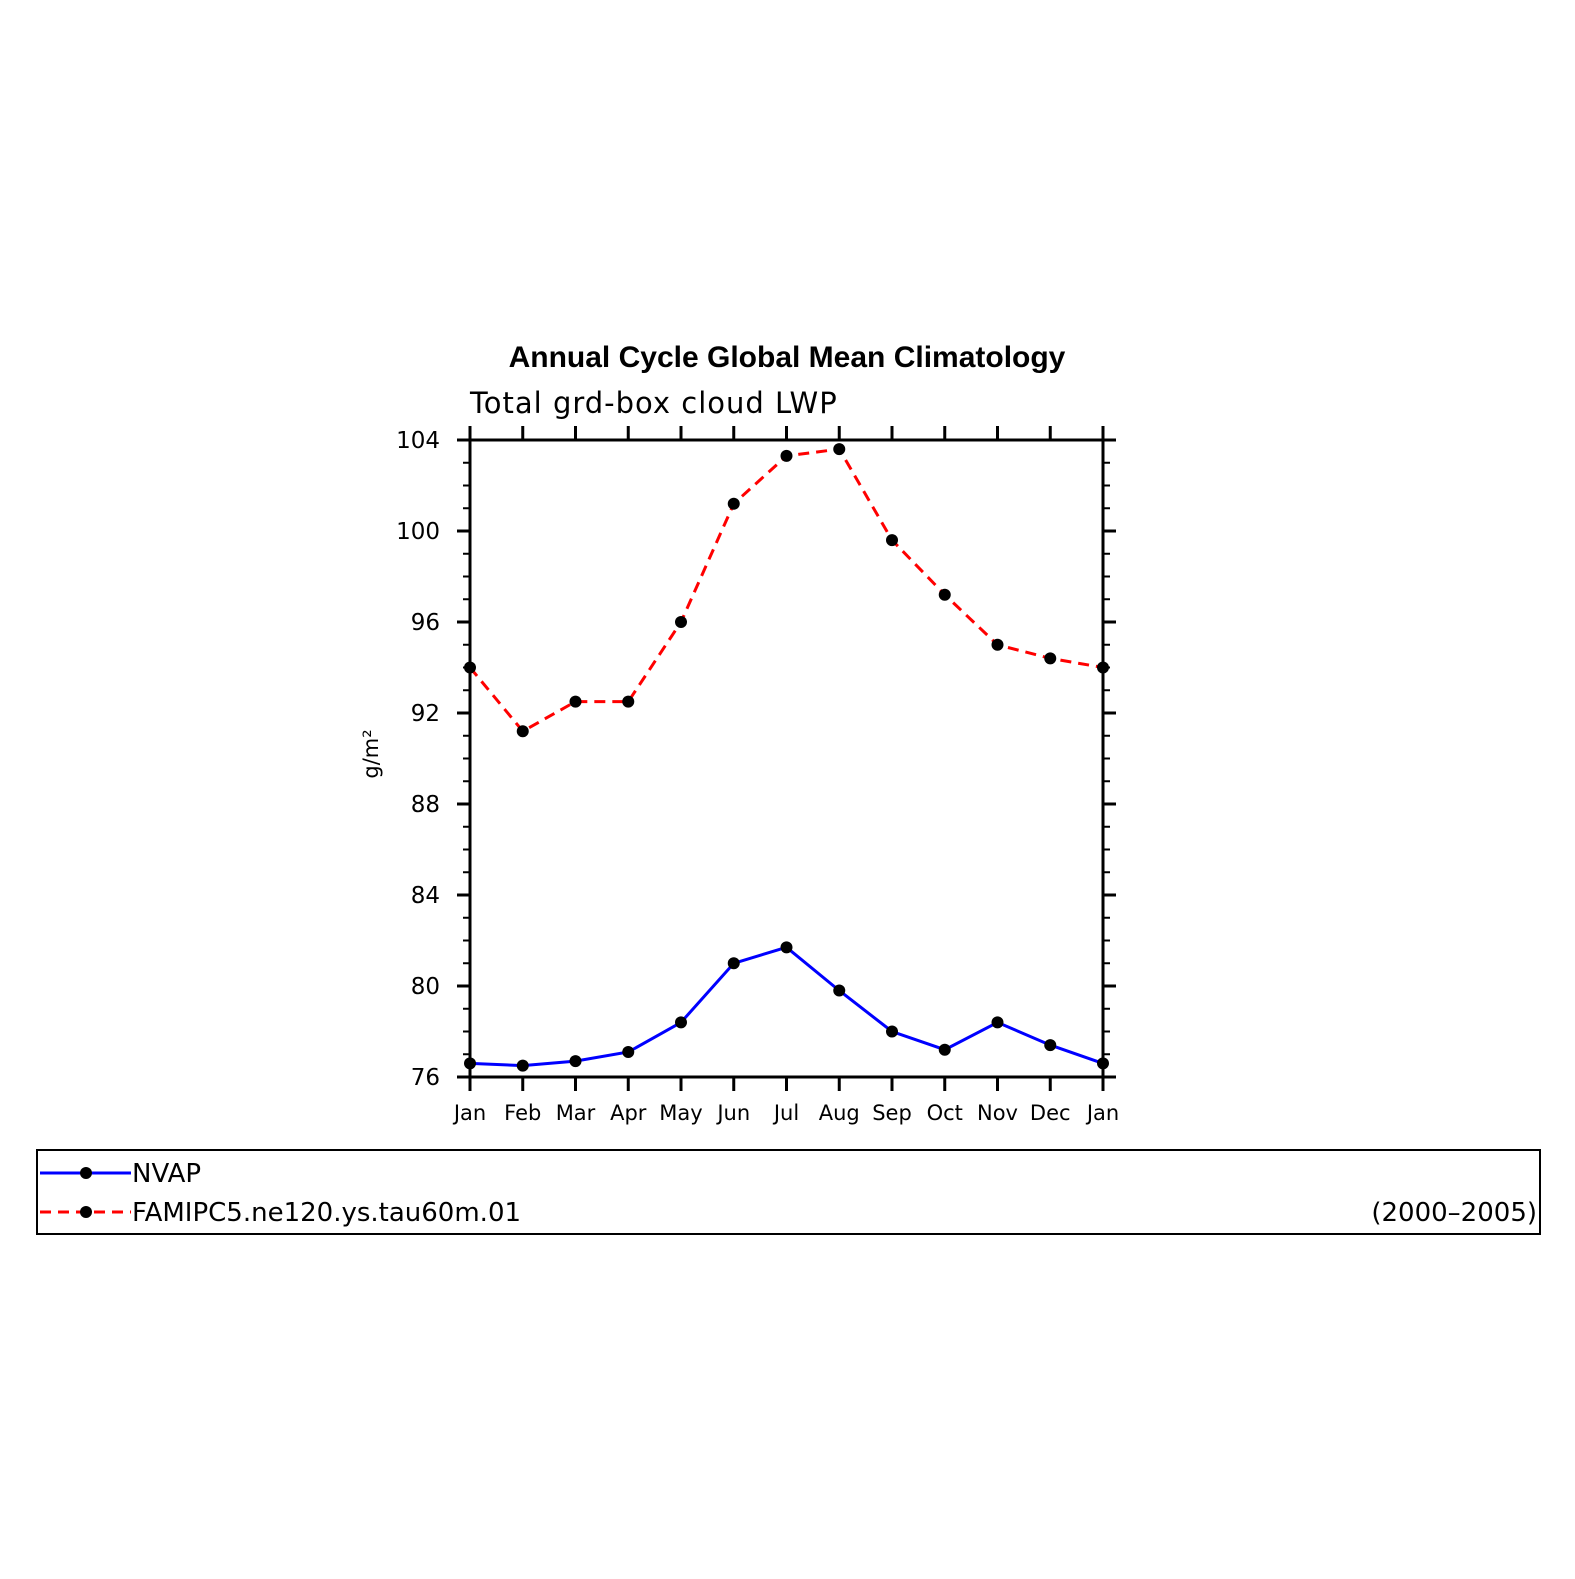  I want to click on legend-marker-famipc5, so click(86, 1212).